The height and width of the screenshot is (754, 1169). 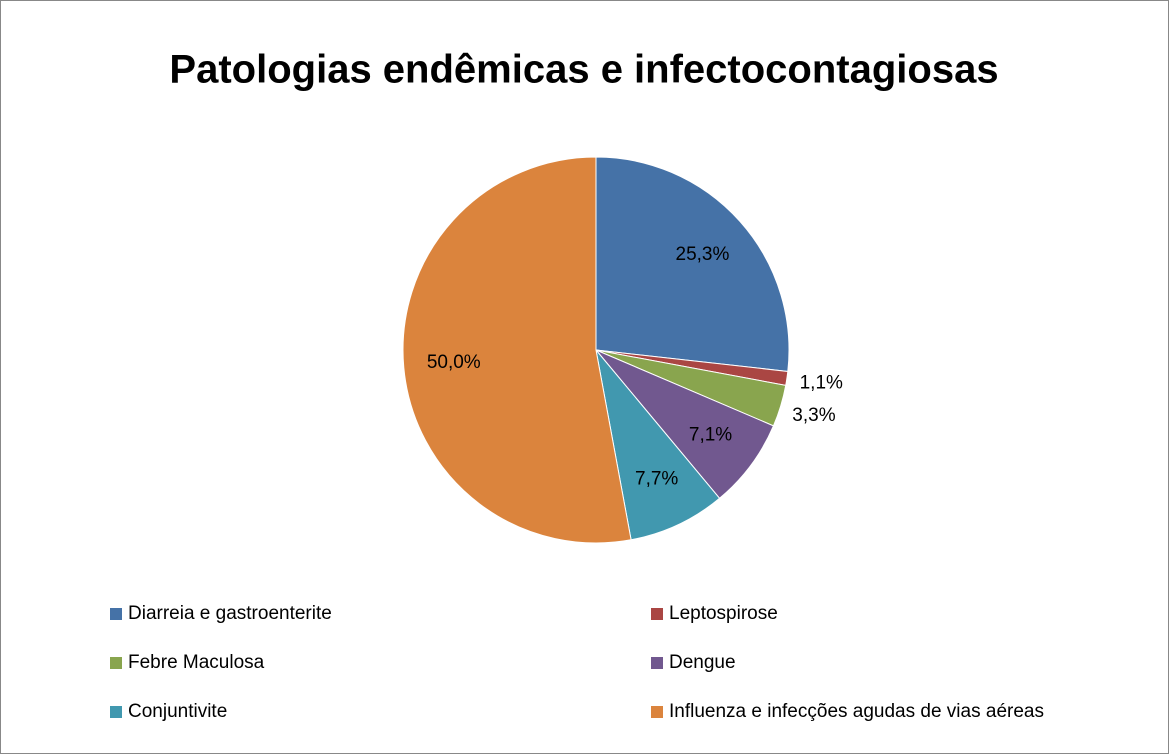 I want to click on legend-label: Diarreia e gastroenterite, so click(x=230, y=613).